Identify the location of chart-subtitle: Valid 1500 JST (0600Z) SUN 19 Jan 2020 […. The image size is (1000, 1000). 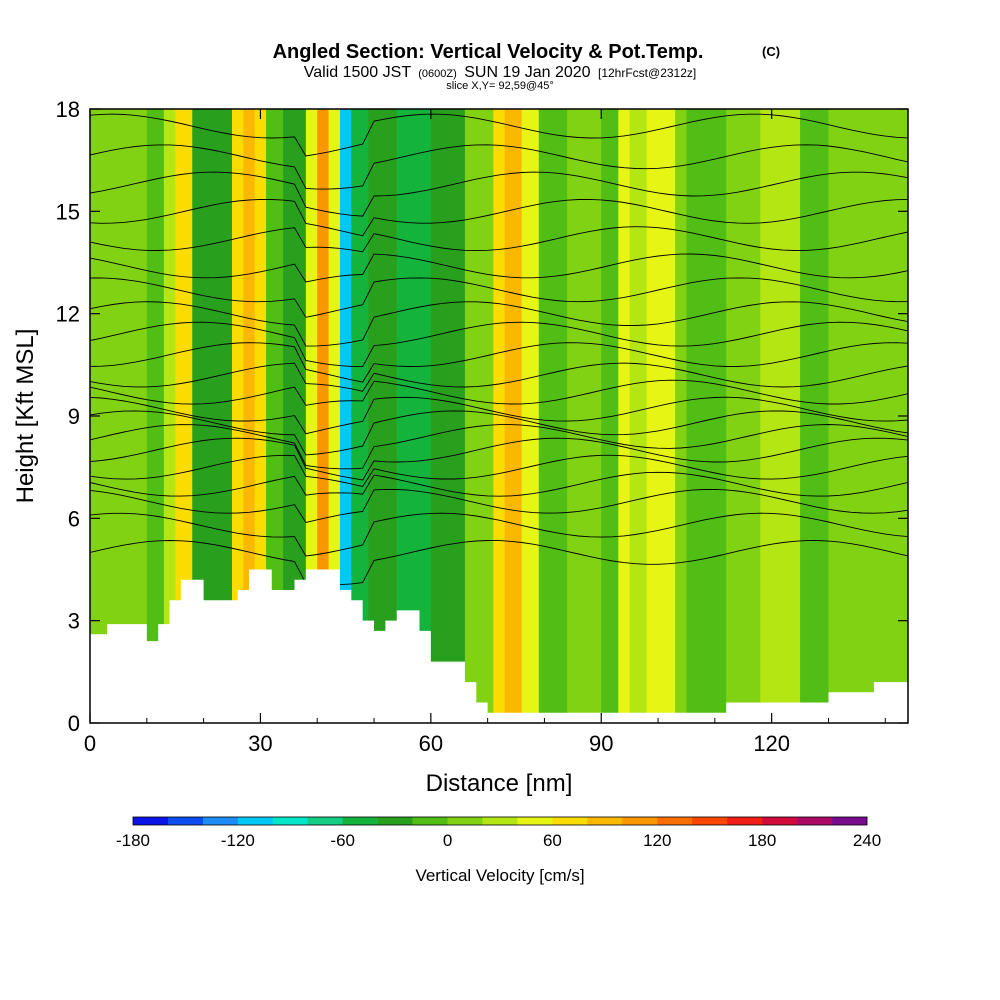
(500, 72).